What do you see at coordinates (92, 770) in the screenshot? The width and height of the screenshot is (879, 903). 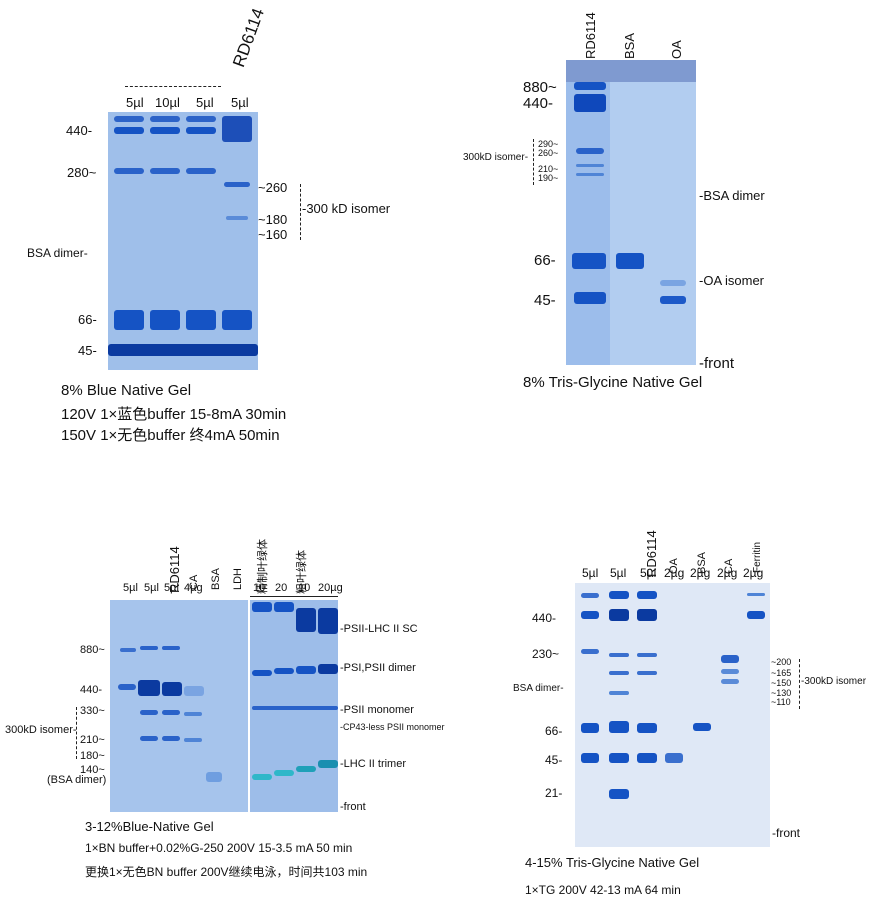 I see `marker-label: 140~` at bounding box center [92, 770].